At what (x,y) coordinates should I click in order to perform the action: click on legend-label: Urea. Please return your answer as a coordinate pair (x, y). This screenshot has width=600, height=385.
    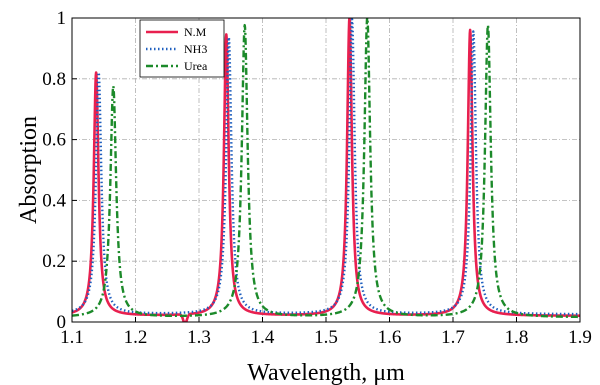
    Looking at the image, I should click on (196, 66).